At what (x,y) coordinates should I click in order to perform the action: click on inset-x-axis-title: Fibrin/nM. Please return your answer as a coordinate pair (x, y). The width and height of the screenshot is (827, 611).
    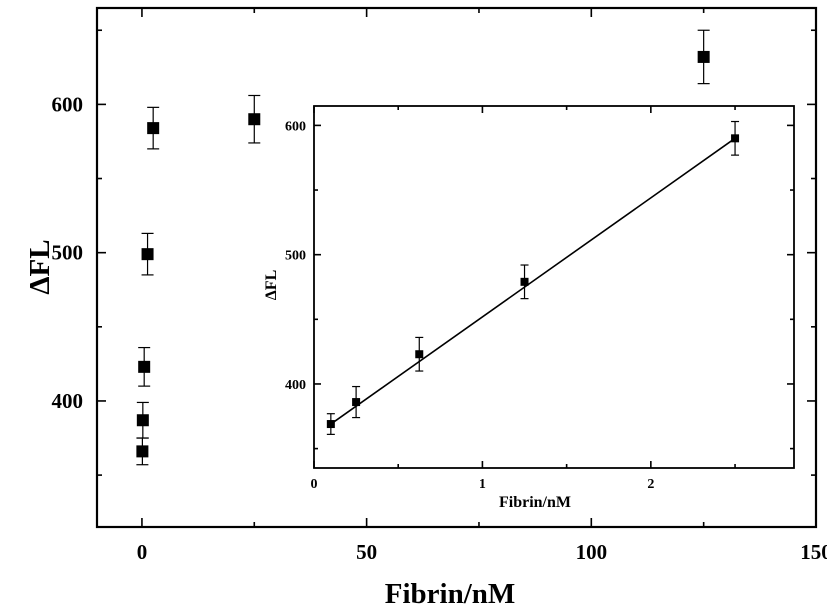
    Looking at the image, I should click on (535, 502).